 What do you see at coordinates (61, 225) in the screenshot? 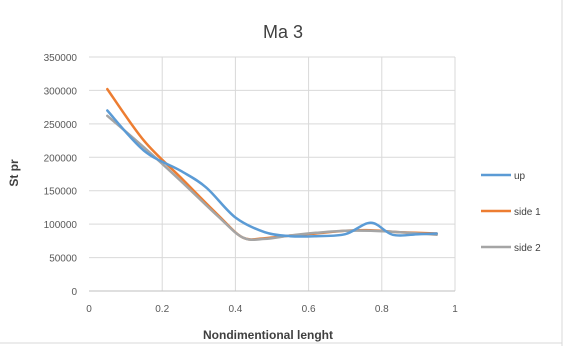
I see `y-tick-label: 100000` at bounding box center [61, 225].